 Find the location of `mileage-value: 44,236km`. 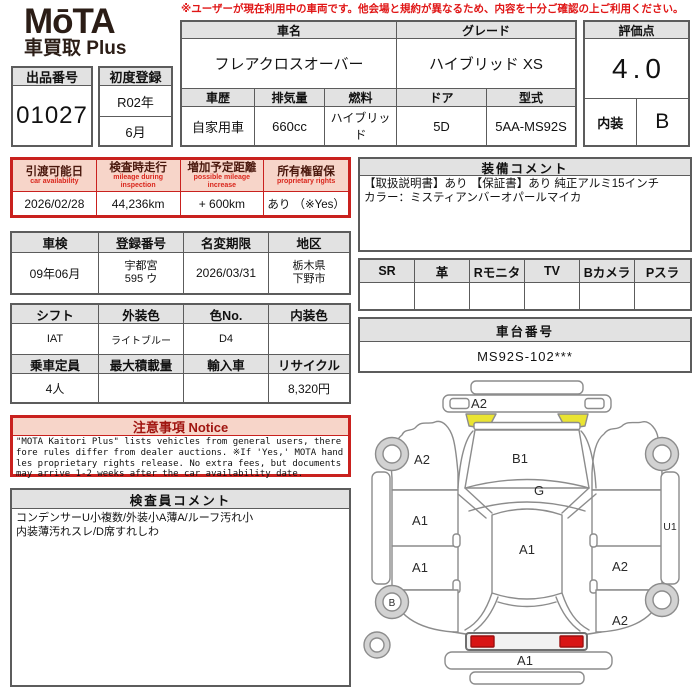

mileage-value: 44,236km is located at coordinates (139, 203).